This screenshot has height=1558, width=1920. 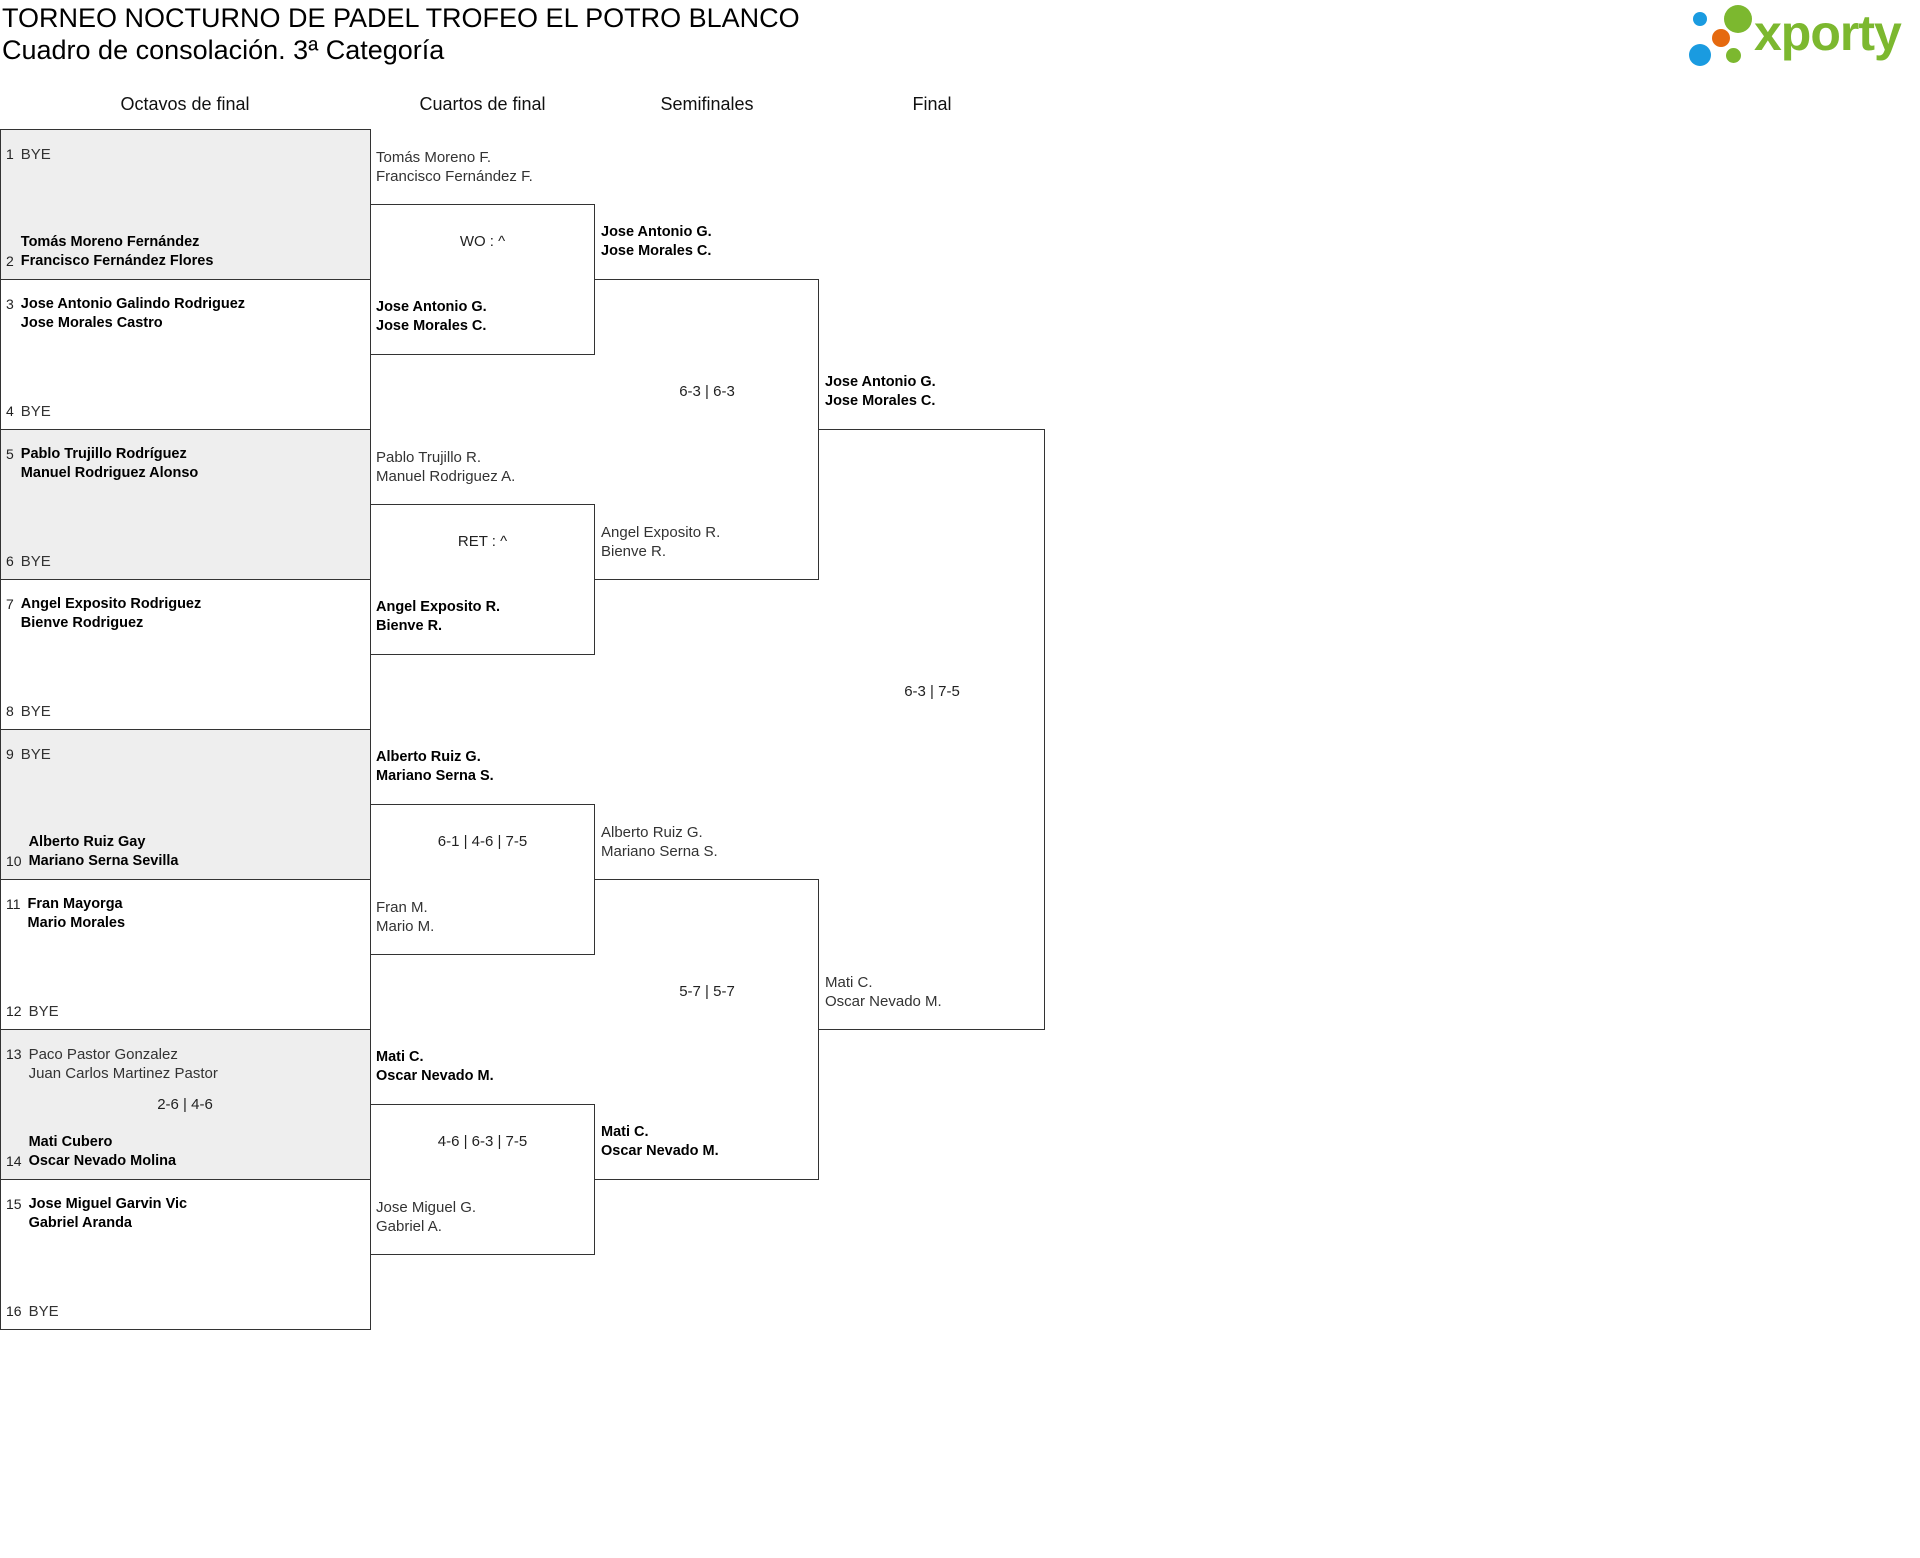 What do you see at coordinates (109, 473) in the screenshot?
I see `player-name: Manuel Rodriguez Alonso` at bounding box center [109, 473].